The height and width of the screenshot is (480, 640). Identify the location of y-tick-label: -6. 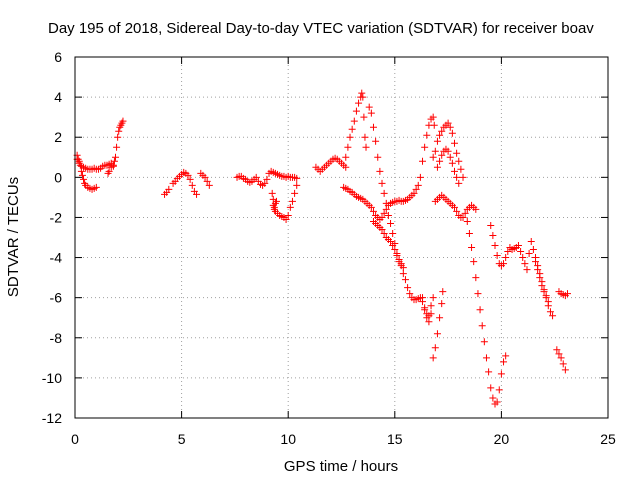
(56, 298).